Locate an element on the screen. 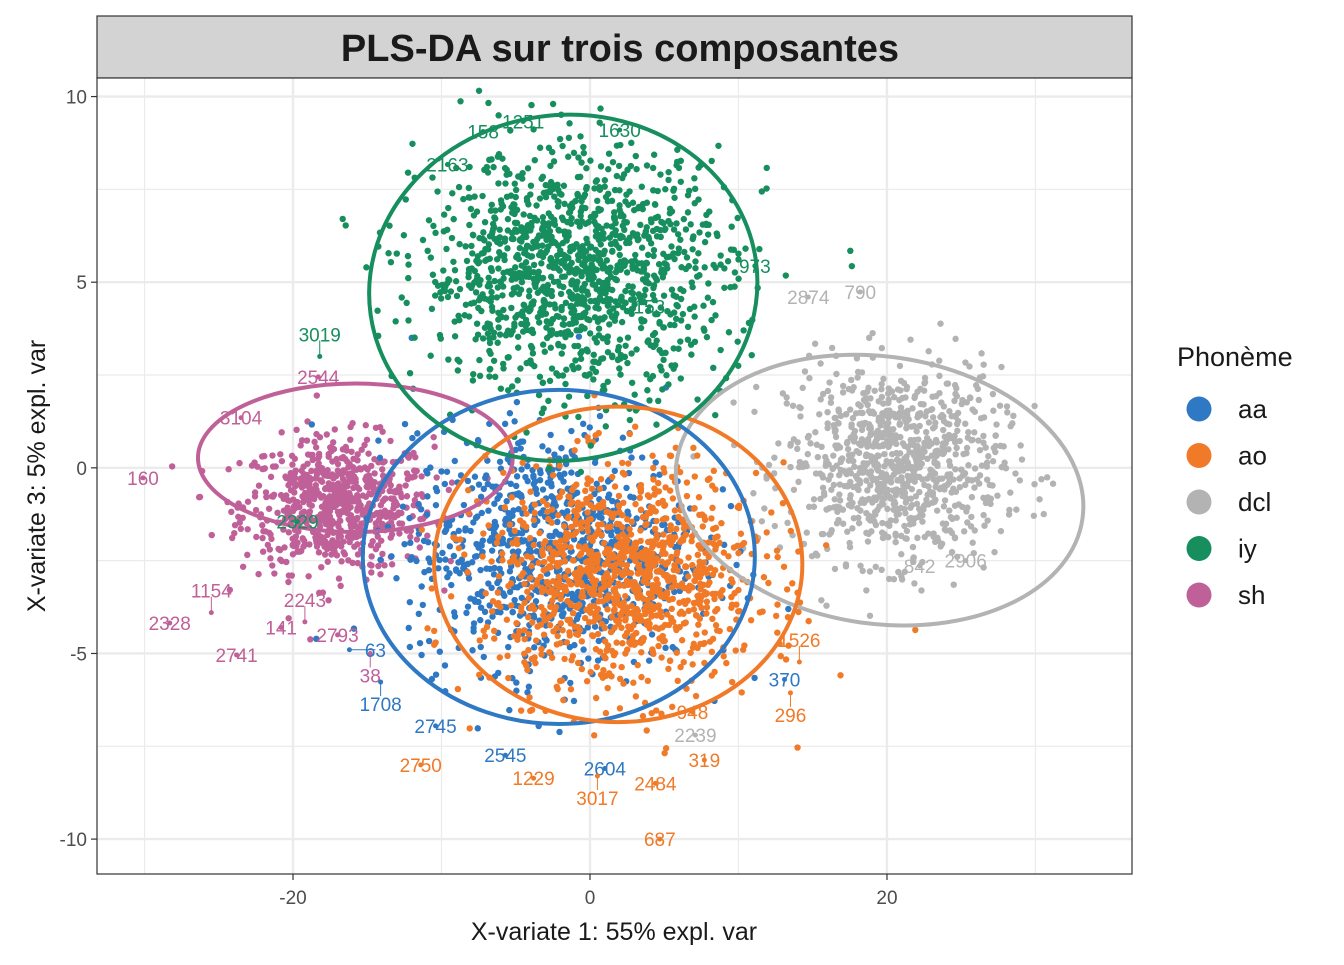 The height and width of the screenshot is (965, 1344). point-label-iy: 2329 is located at coordinates (297, 523).